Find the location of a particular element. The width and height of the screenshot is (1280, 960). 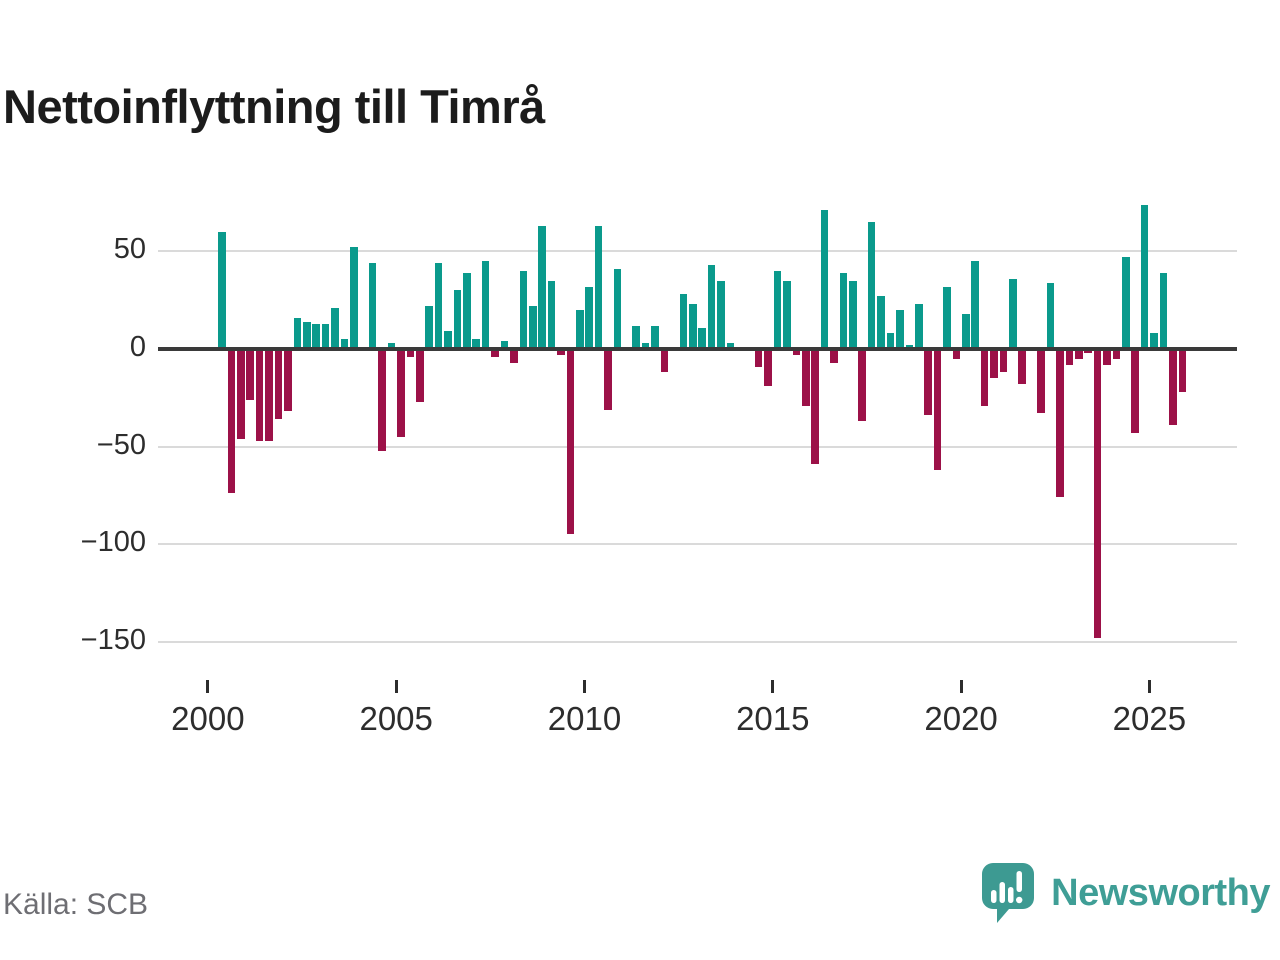

bar-2006Q2 is located at coordinates (448, 340).